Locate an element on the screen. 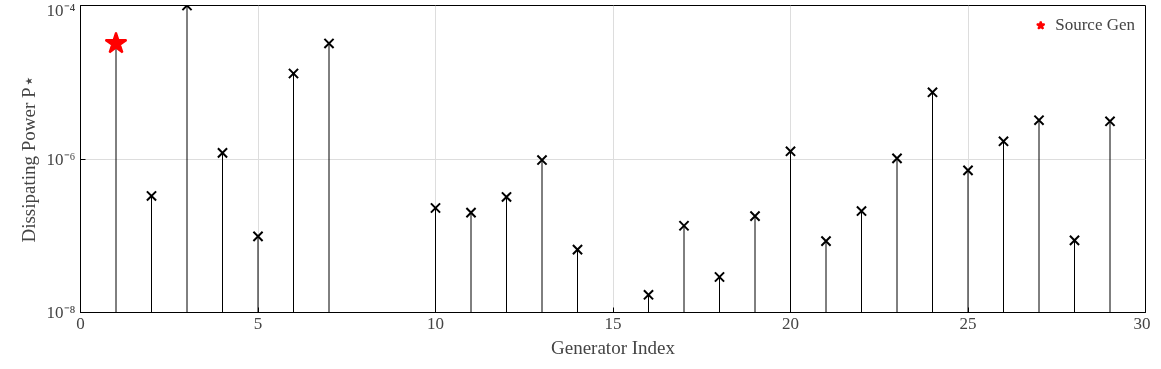 The height and width of the screenshot is (369, 1161). y-tick-label: 10⁻⁸ is located at coordinates (61, 312).